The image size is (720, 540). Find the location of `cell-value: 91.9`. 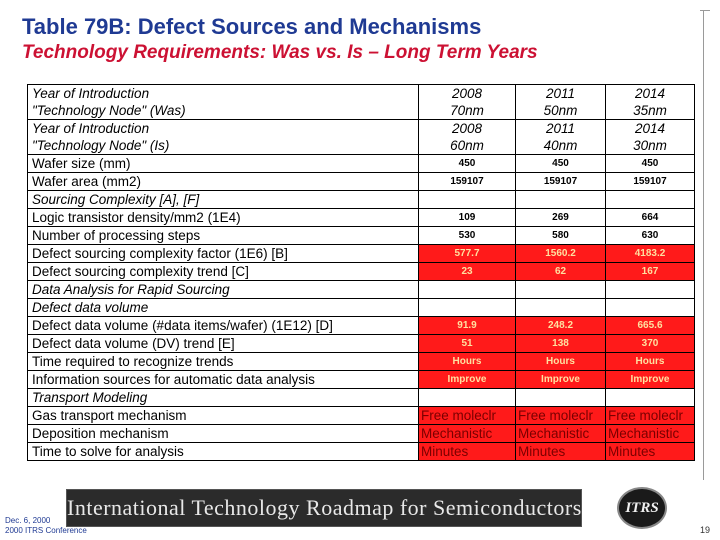

cell-value: 91.9 is located at coordinates (467, 325).